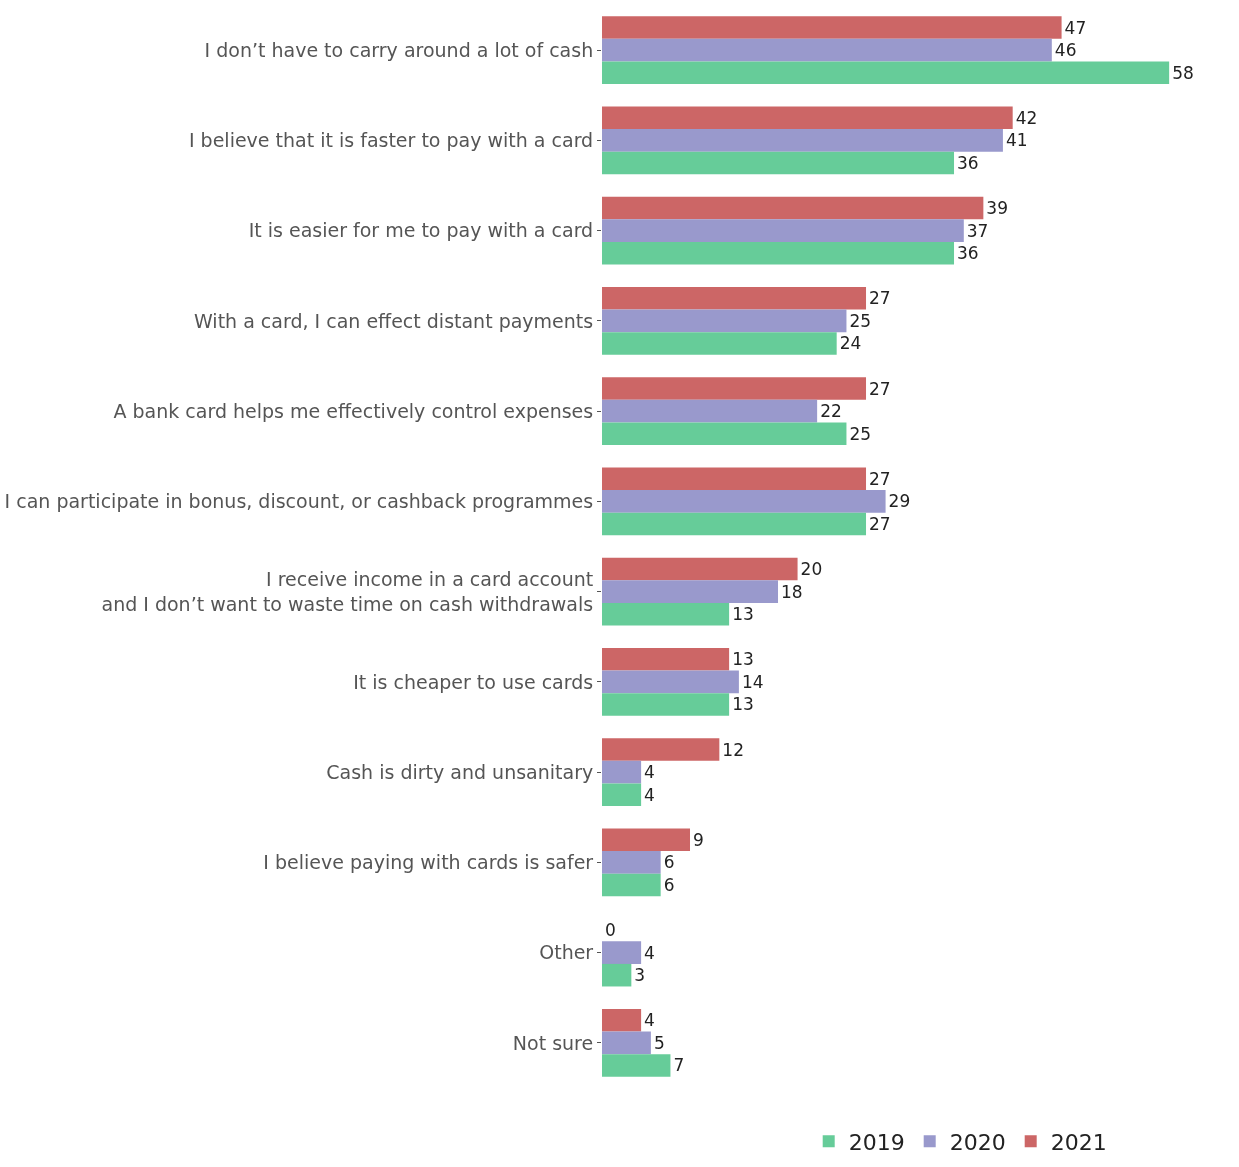  Describe the element at coordinates (1026, 117) in the screenshot. I see `data-label: 42` at that location.